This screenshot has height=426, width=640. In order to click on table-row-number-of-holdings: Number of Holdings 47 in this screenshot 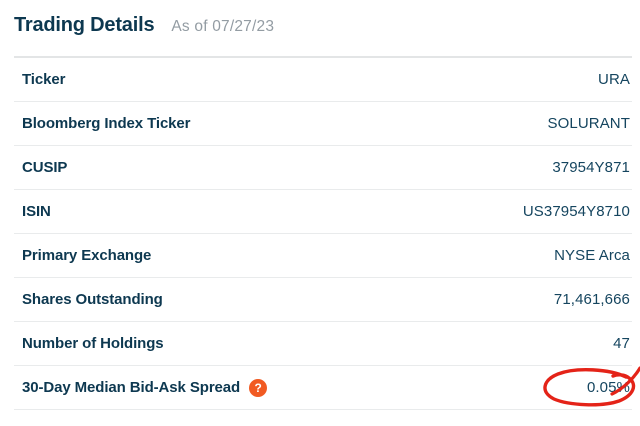, I will do `click(323, 344)`.